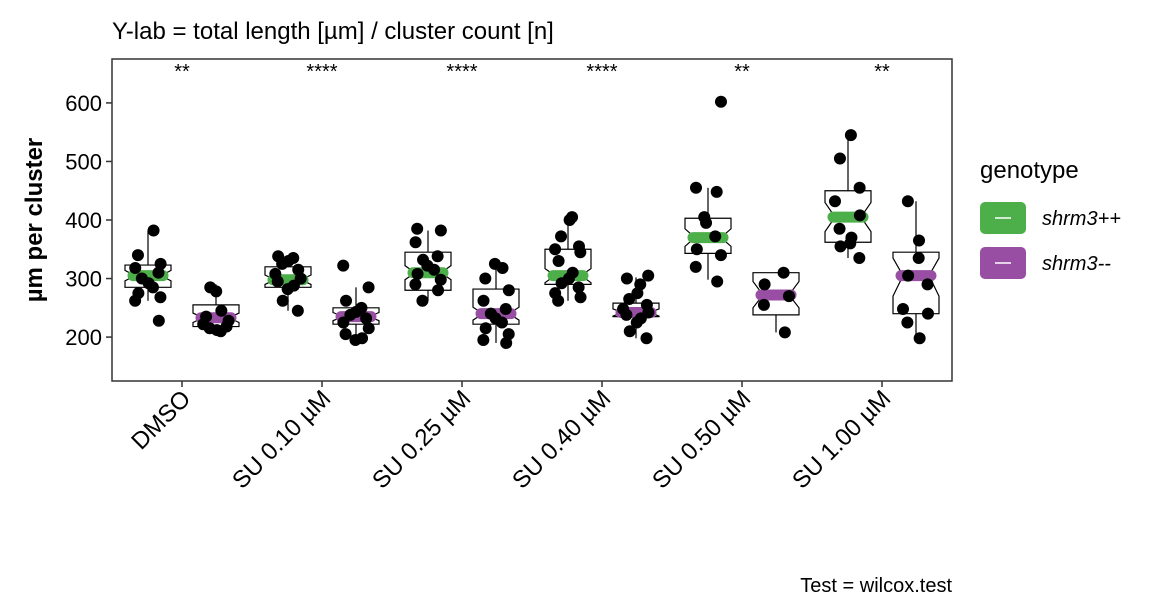 This screenshot has height=614, width=1152. I want to click on caption: Test = wilcox.test, so click(876, 586).